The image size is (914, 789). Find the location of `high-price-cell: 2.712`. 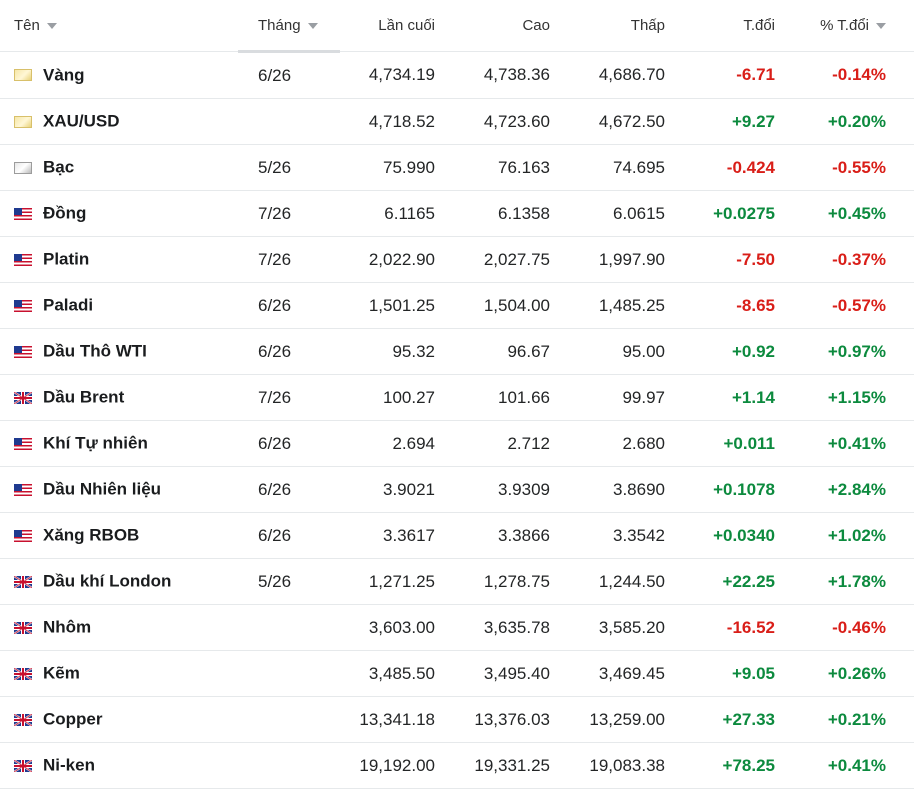

high-price-cell: 2.712 is located at coordinates (520, 443).